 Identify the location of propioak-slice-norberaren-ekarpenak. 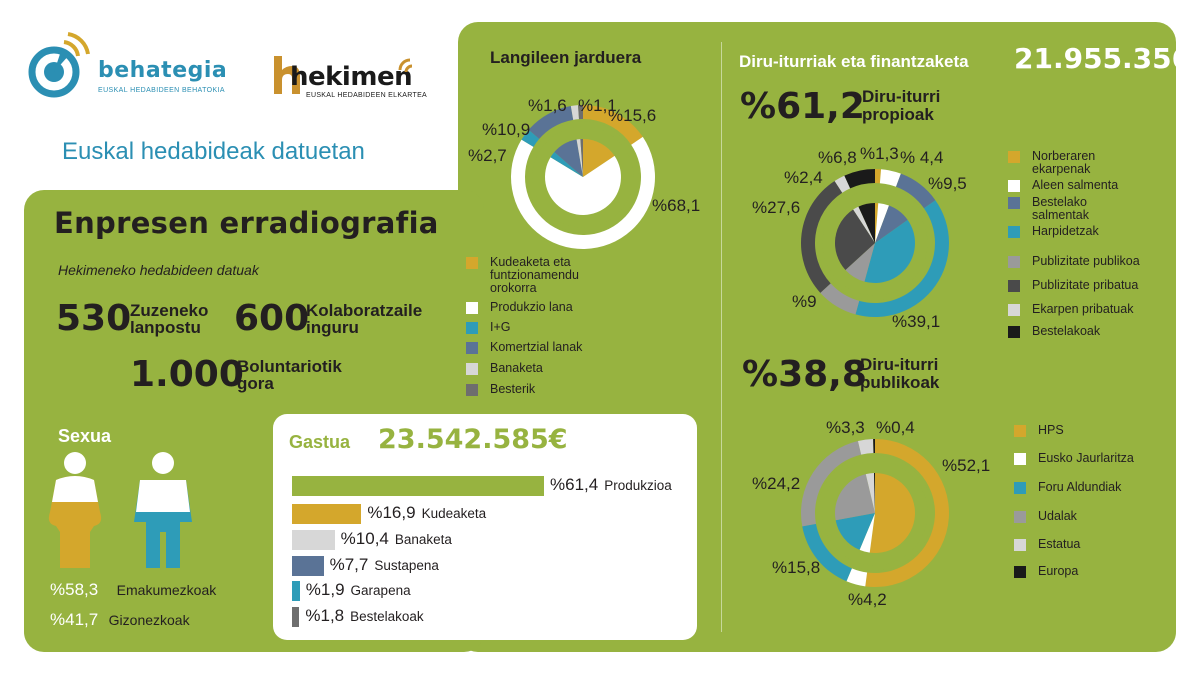
(877, 223).